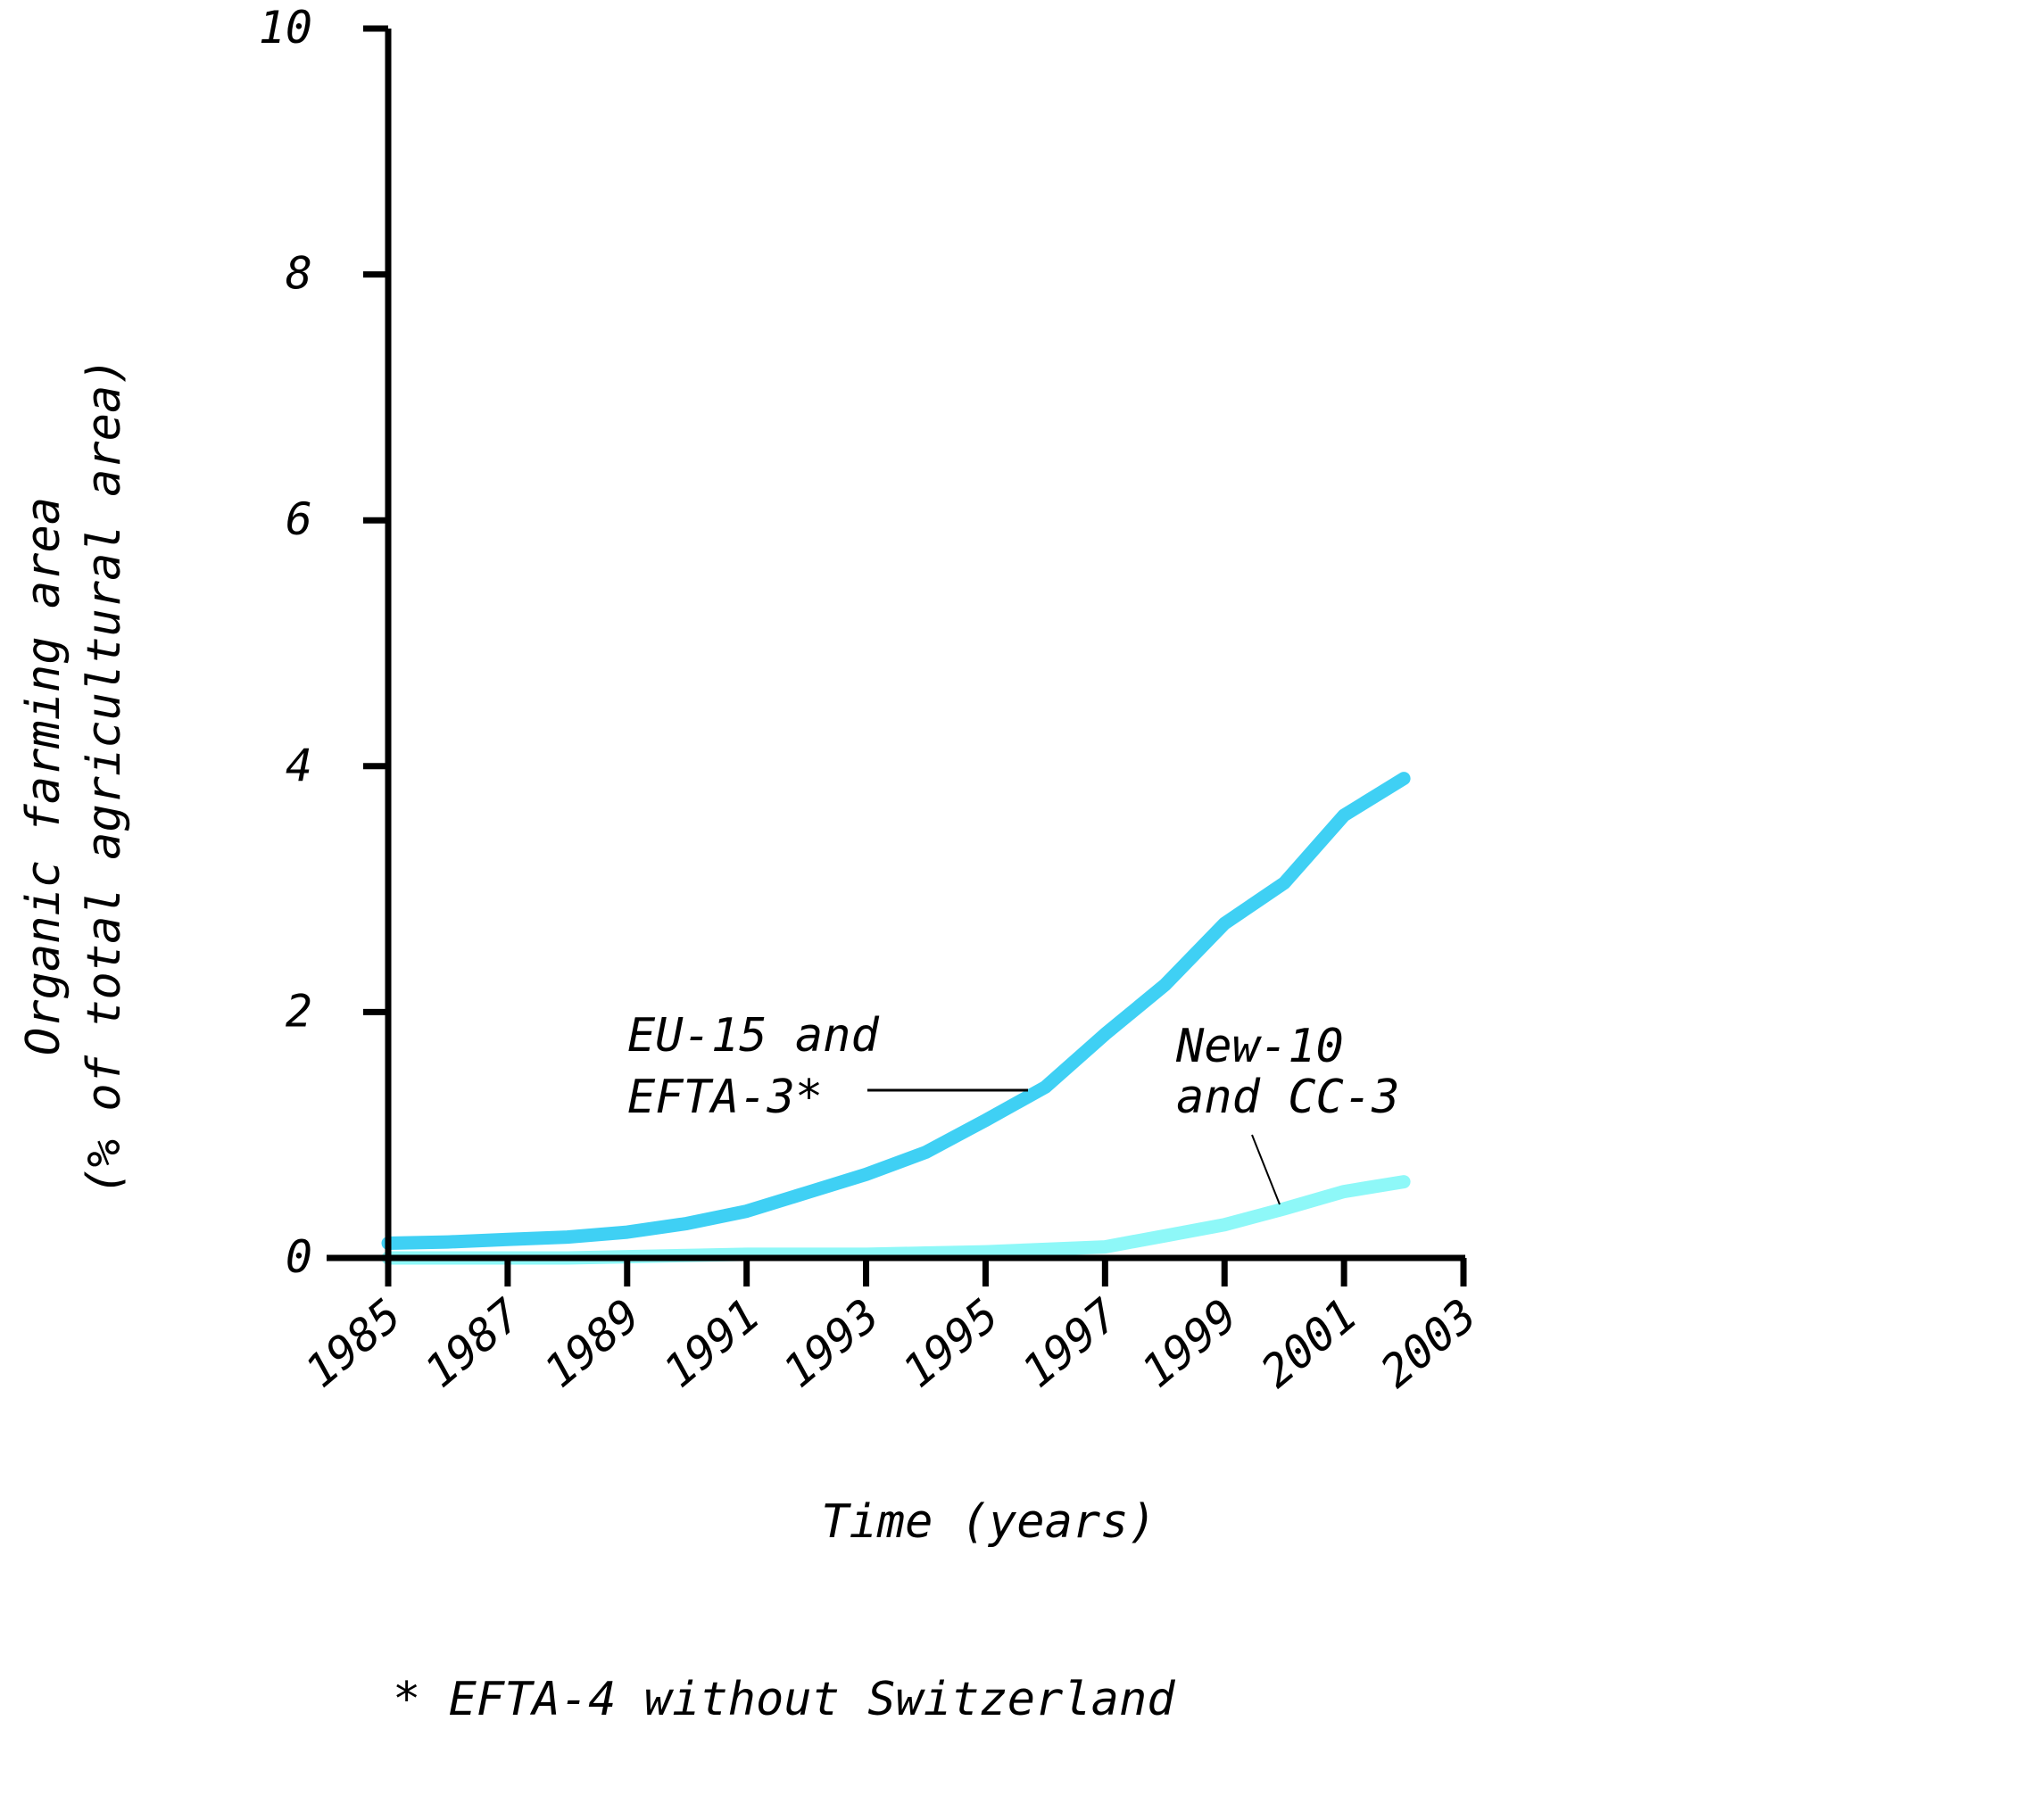 This screenshot has width=2023, height=1820. Describe the element at coordinates (299, 765) in the screenshot. I see `y-tick-label: 4` at that location.